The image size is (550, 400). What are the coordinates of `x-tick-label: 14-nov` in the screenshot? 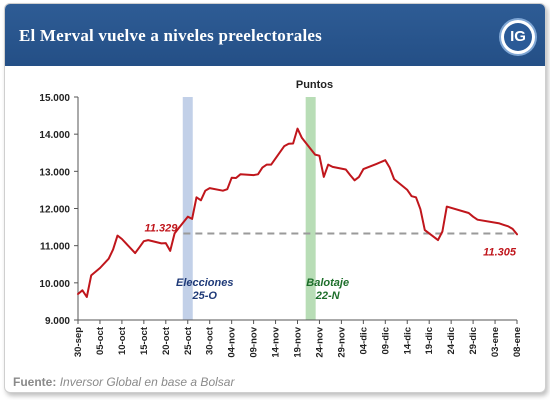 It's located at (276, 341).